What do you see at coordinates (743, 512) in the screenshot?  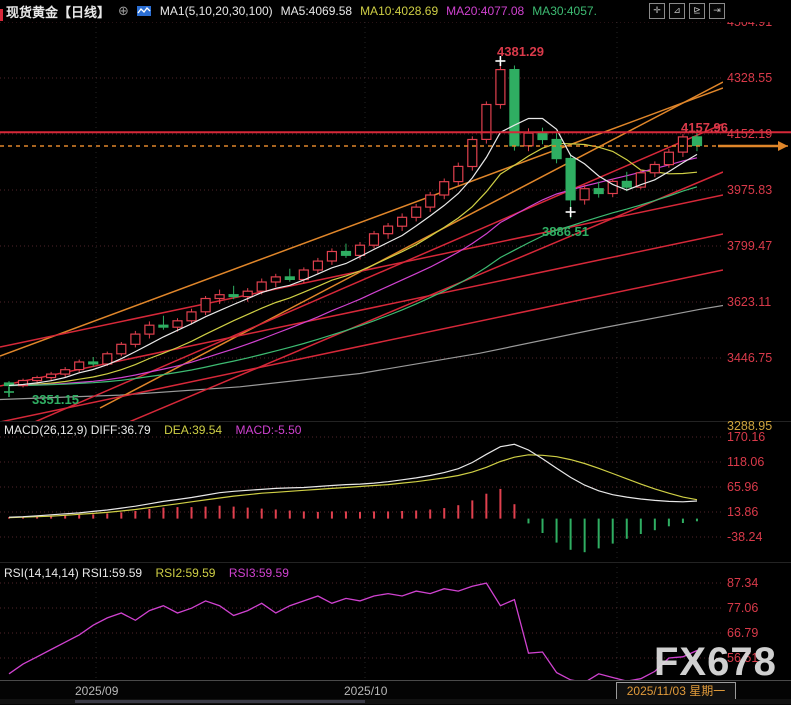 I see `macd-axis-label: 13.86` at bounding box center [743, 512].